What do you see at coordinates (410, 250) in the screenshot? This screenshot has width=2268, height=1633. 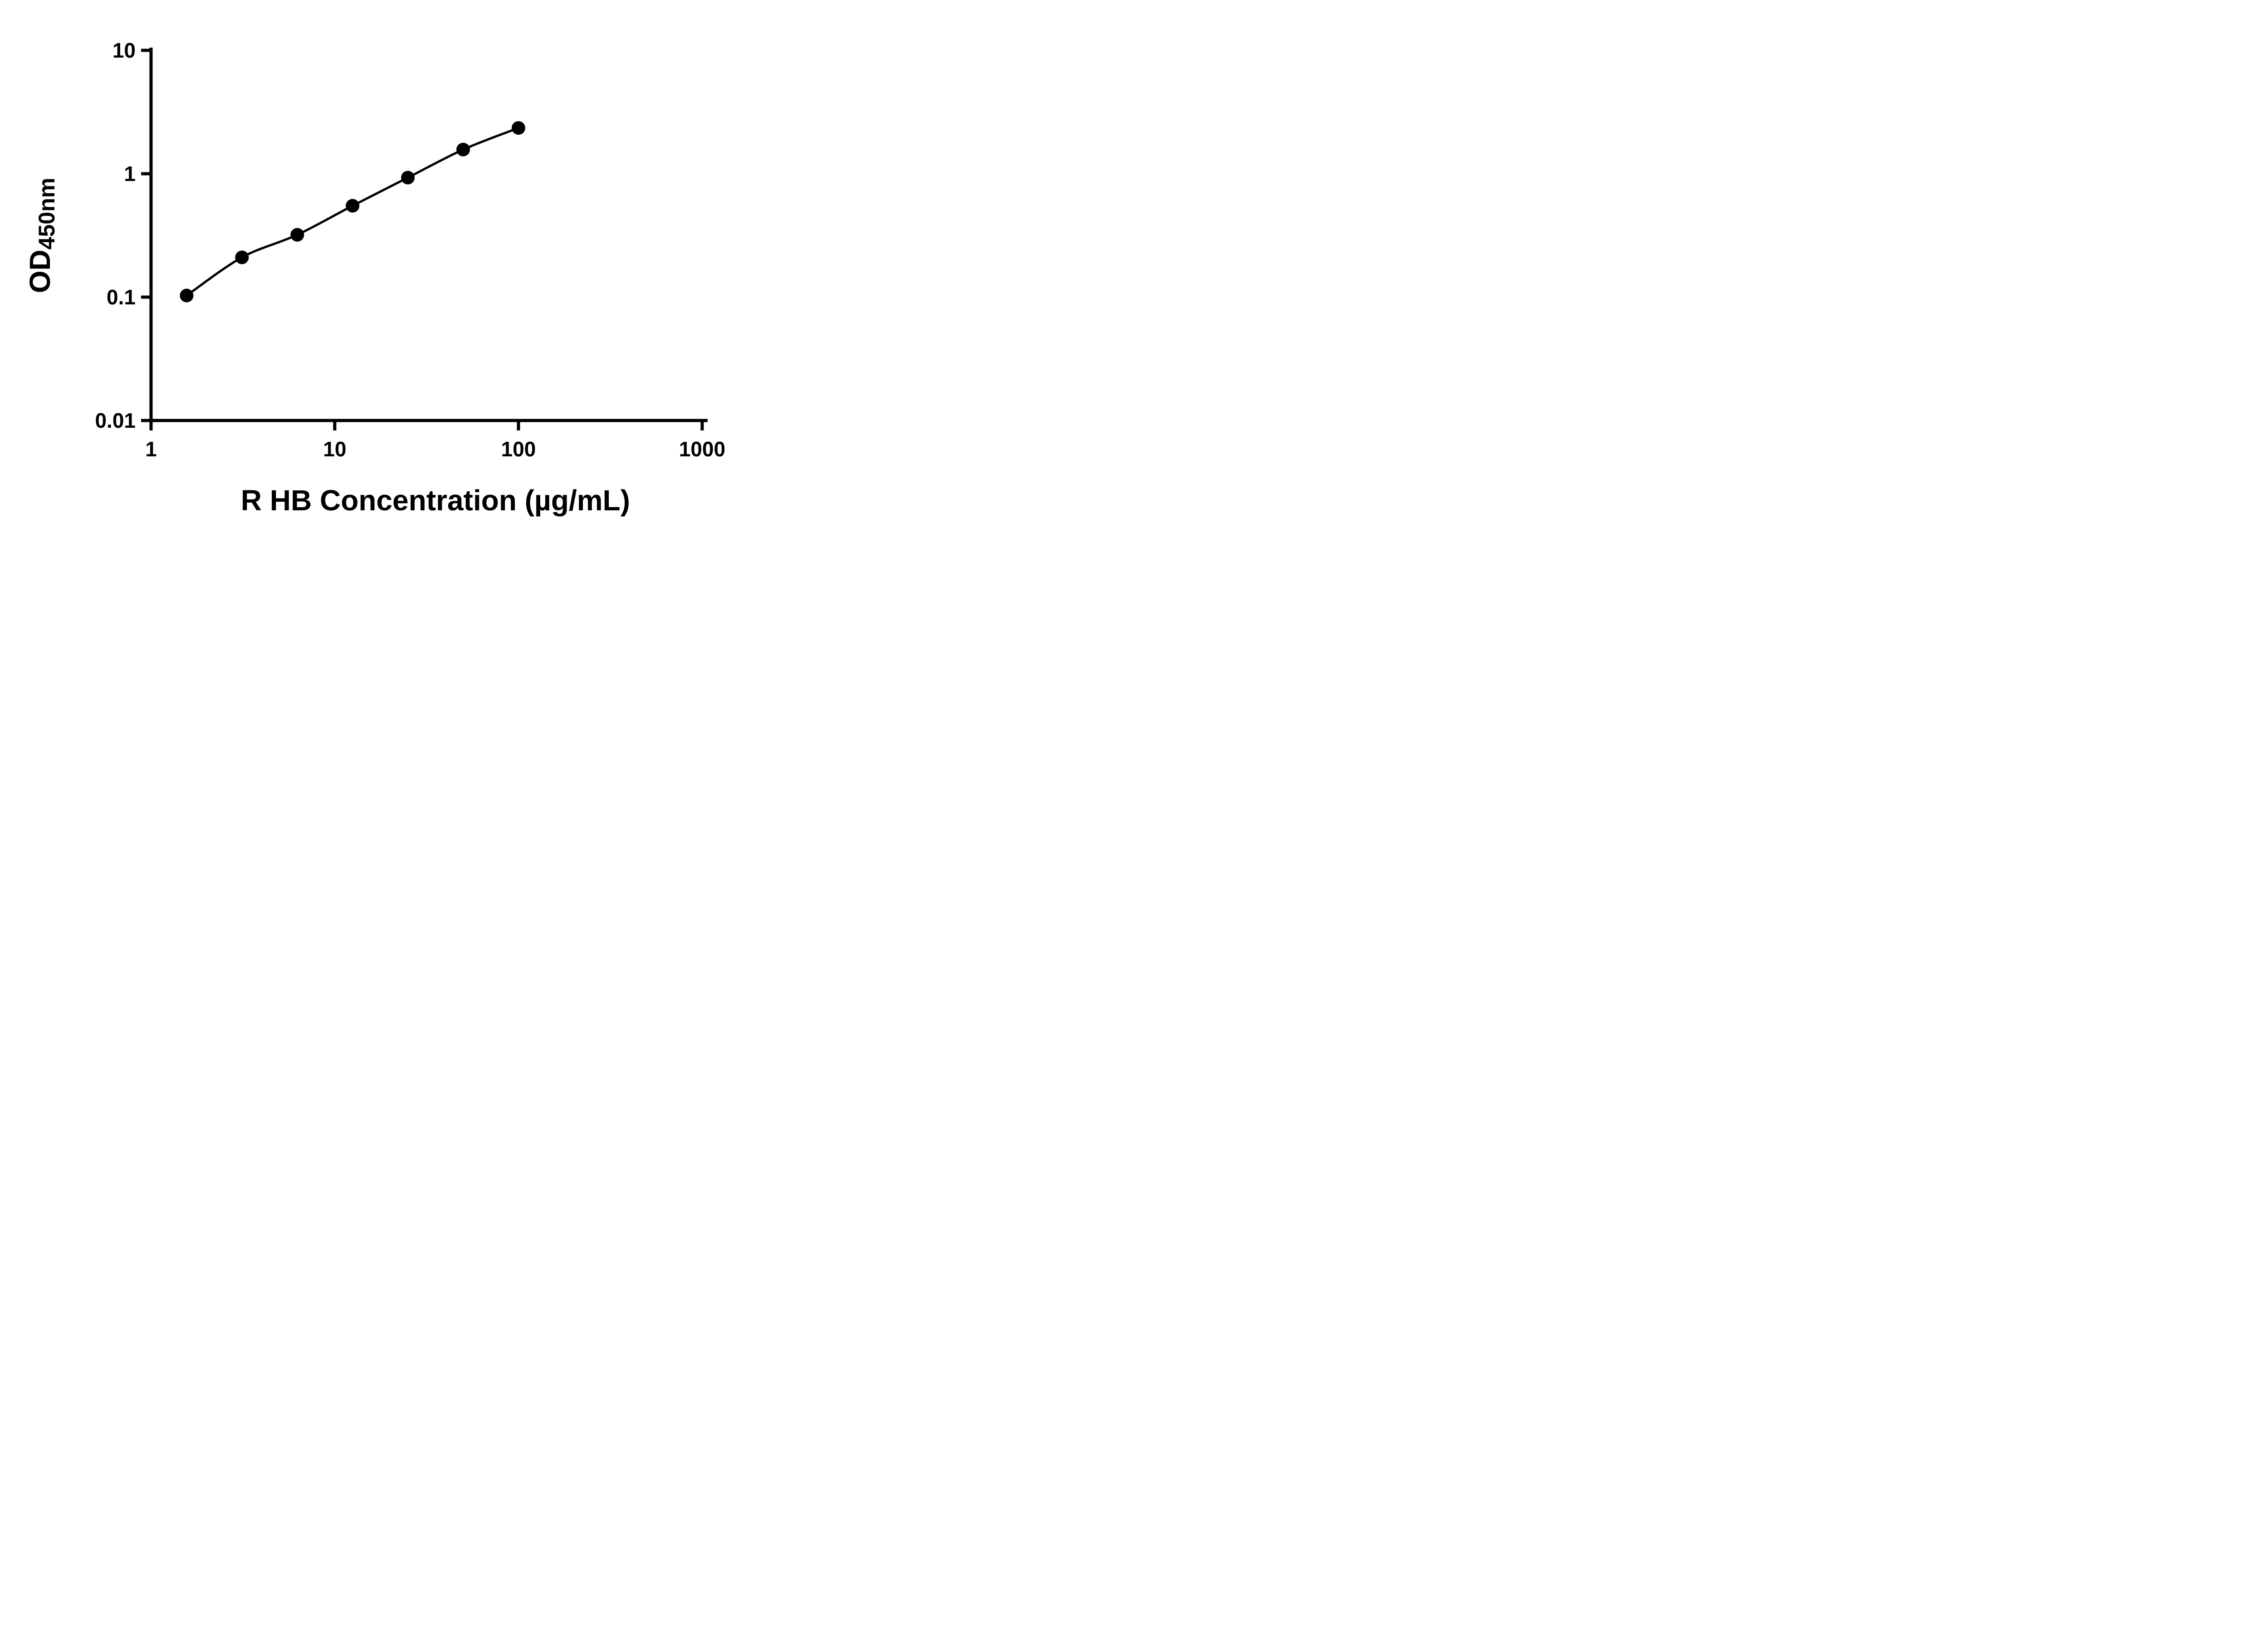 I see `plot-area: 1 10 100 1000 0.01 0.1 1 10` at bounding box center [410, 250].